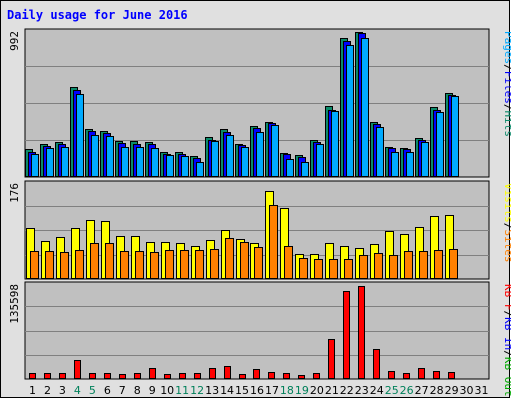  What do you see at coordinates (506, 377) in the screenshot?
I see `legend-entry: KB Out` at bounding box center [506, 377].